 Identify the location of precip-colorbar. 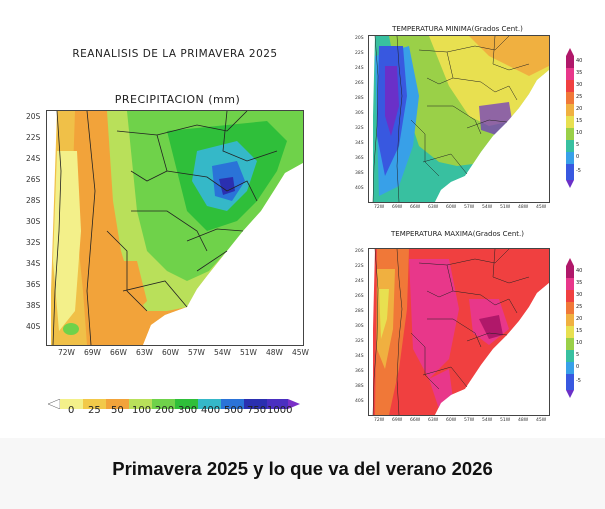
(173, 402).